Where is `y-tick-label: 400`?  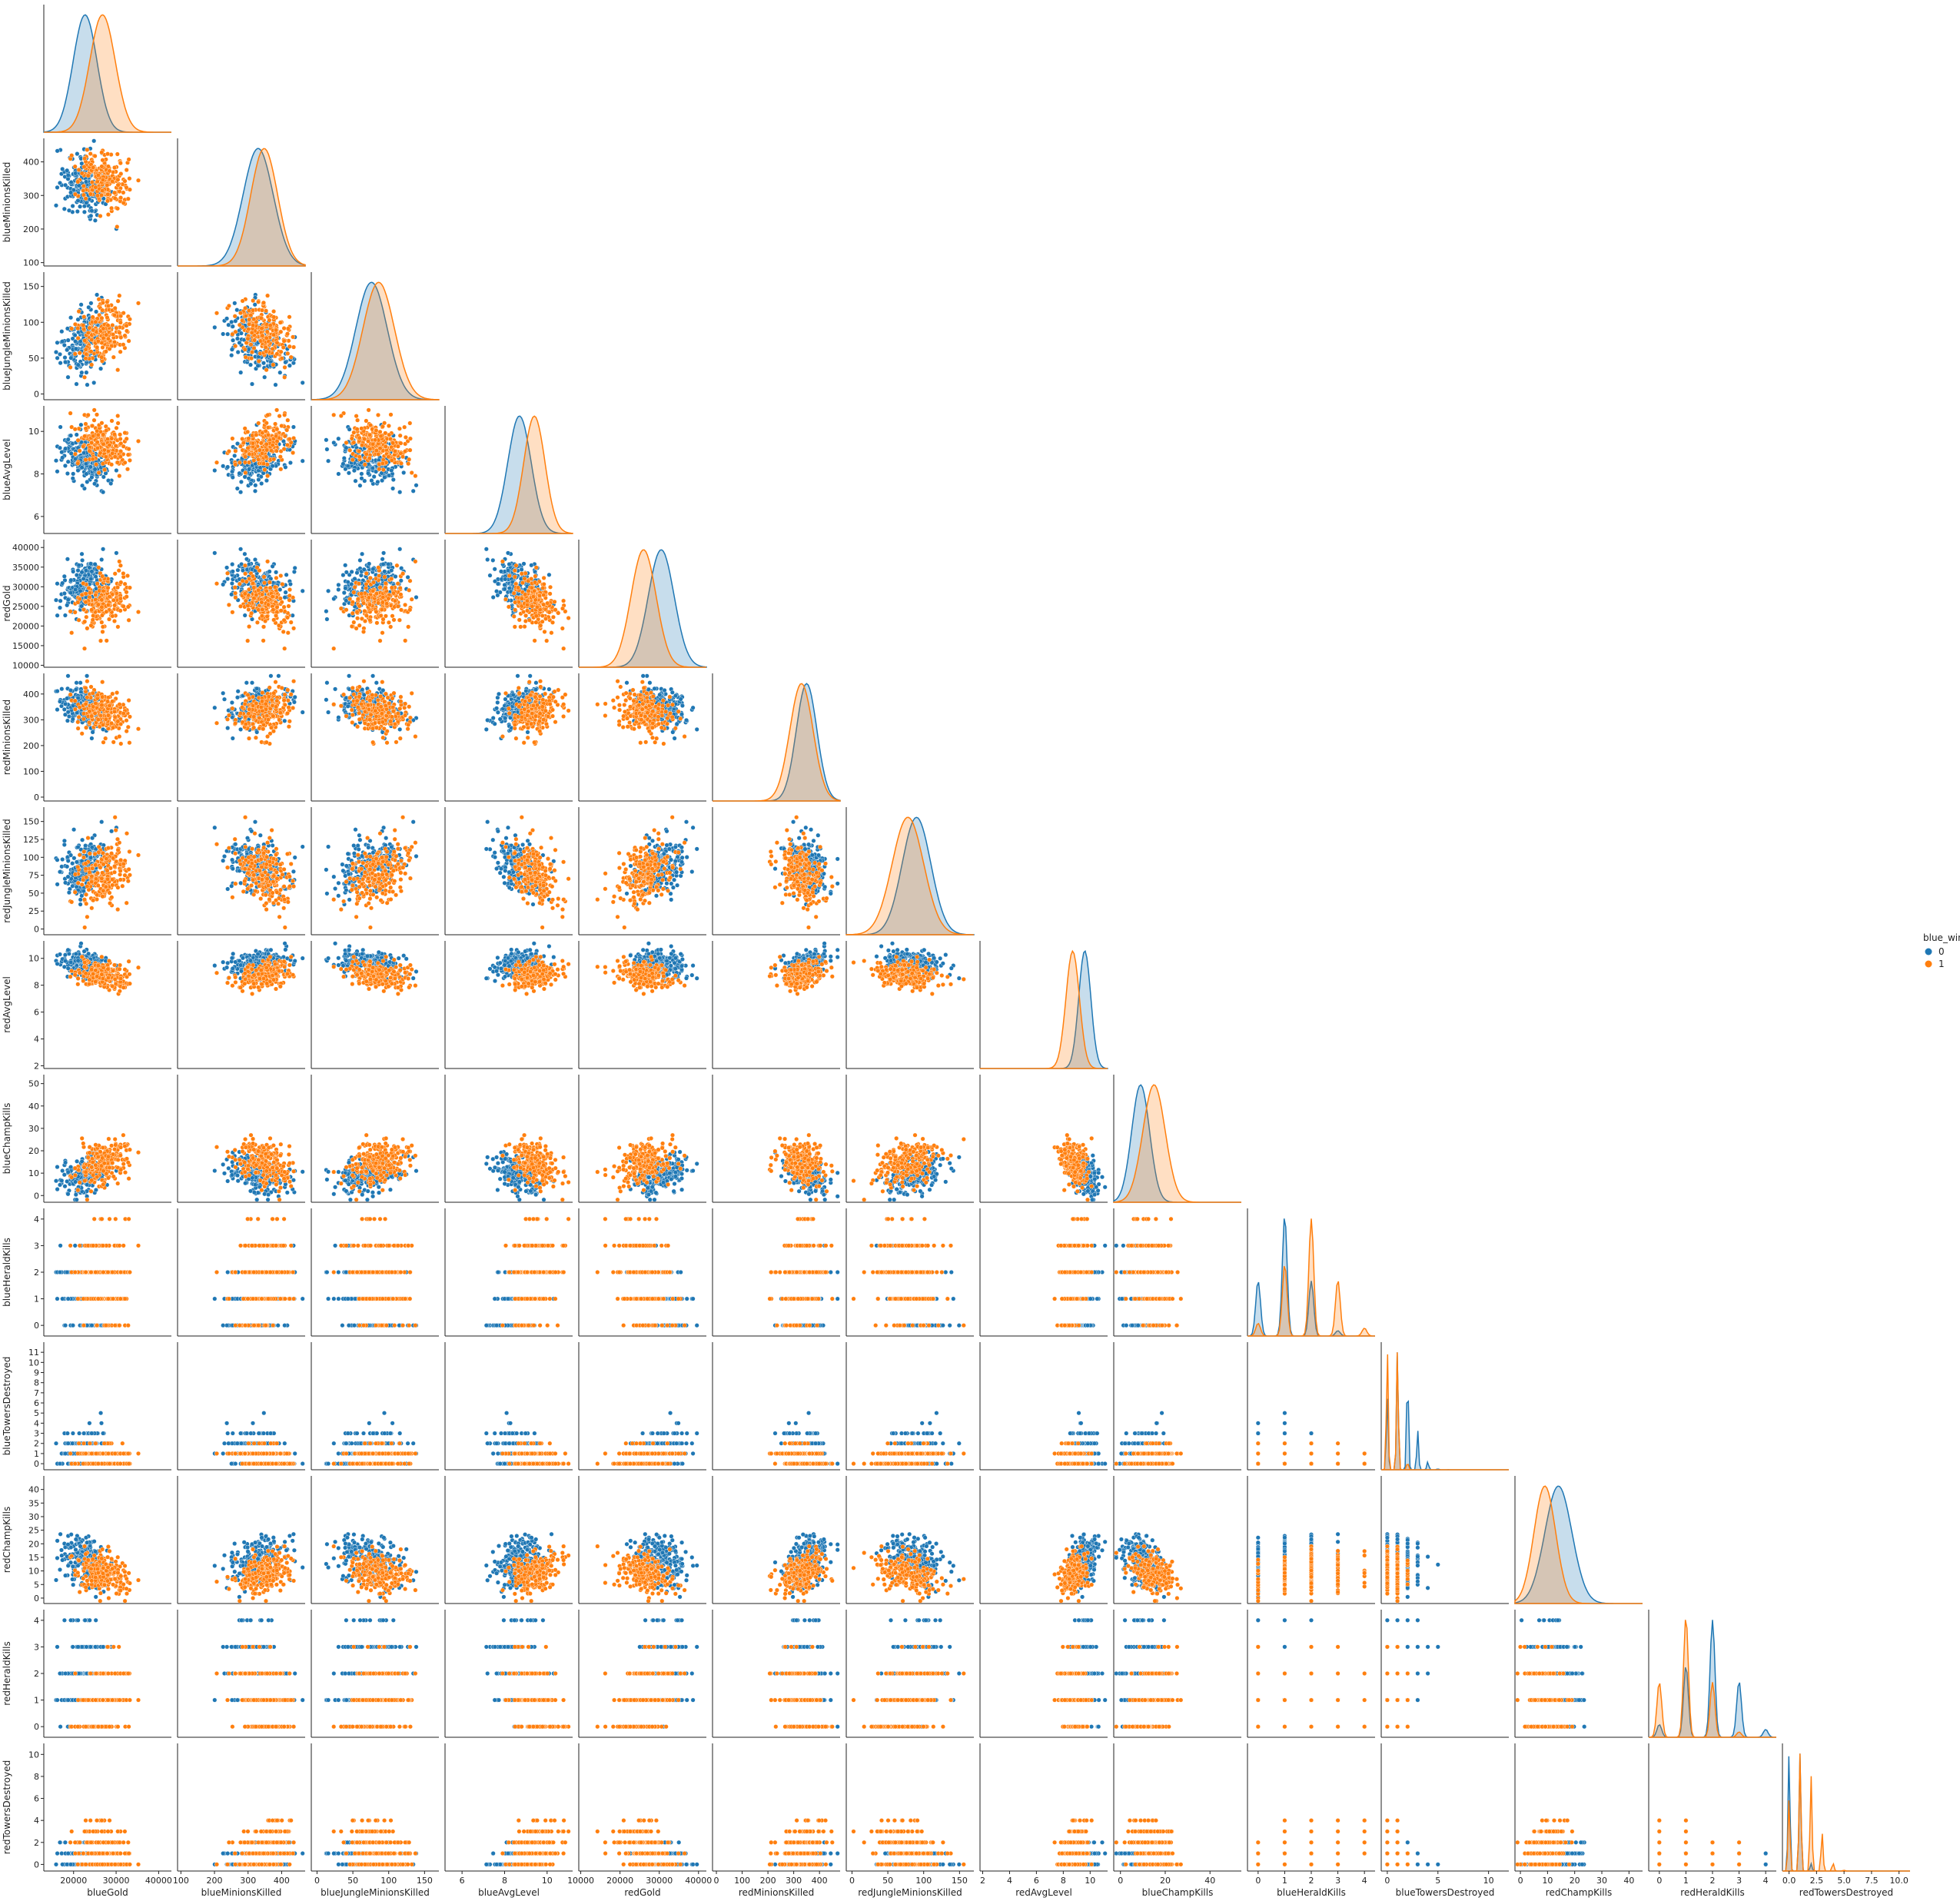 y-tick-label: 400 is located at coordinates (31, 163).